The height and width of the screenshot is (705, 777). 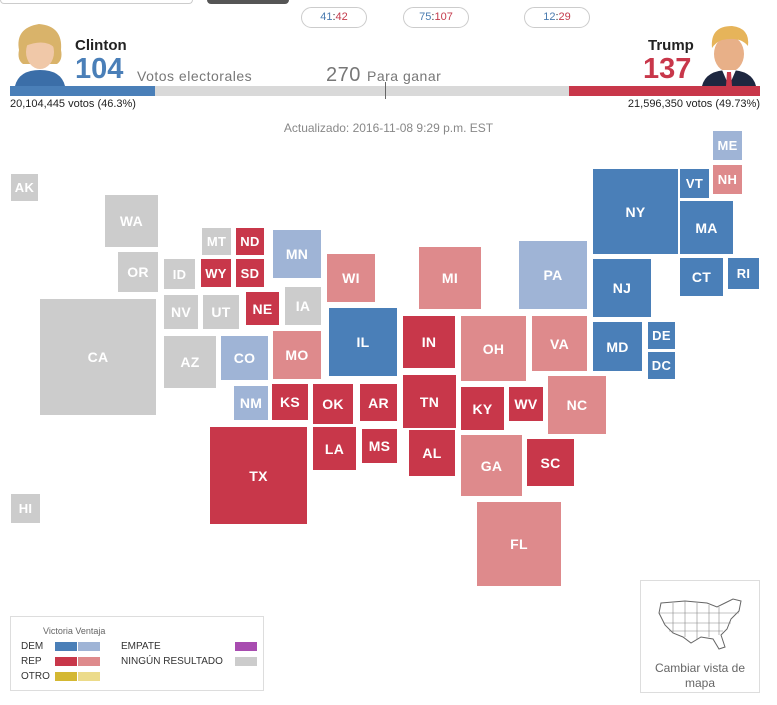 What do you see at coordinates (729, 53) in the screenshot?
I see `trump-portrait` at bounding box center [729, 53].